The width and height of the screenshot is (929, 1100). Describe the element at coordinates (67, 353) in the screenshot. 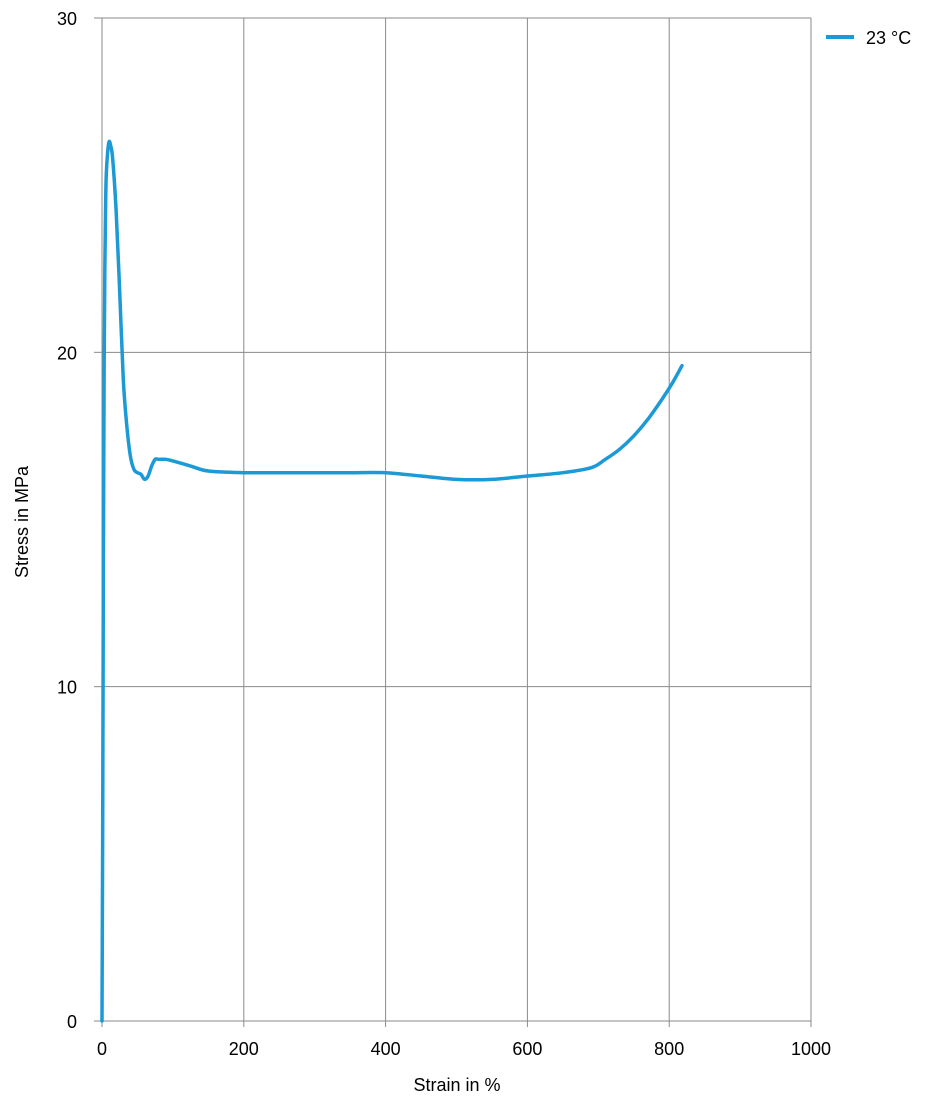

I see `y-tick-label: 20` at that location.